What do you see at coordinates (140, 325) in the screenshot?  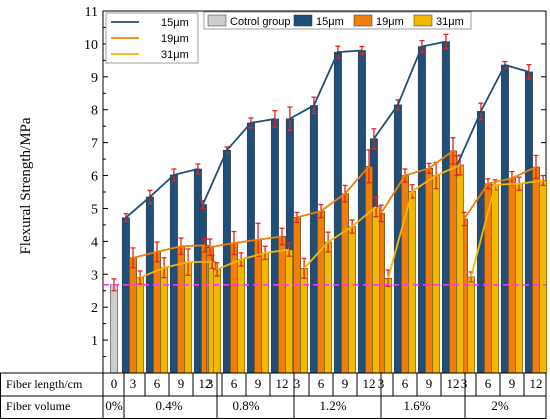 I see `bar-31μm-0.4%-3` at bounding box center [140, 325].